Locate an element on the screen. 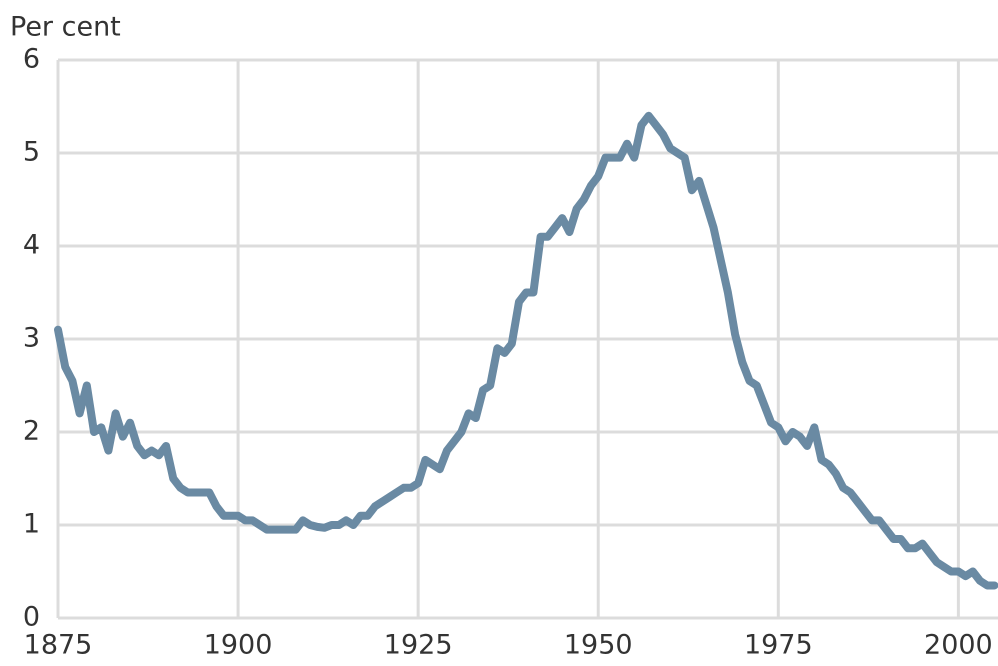 The height and width of the screenshot is (666, 998). x-tick-label: 1950 is located at coordinates (598, 645).